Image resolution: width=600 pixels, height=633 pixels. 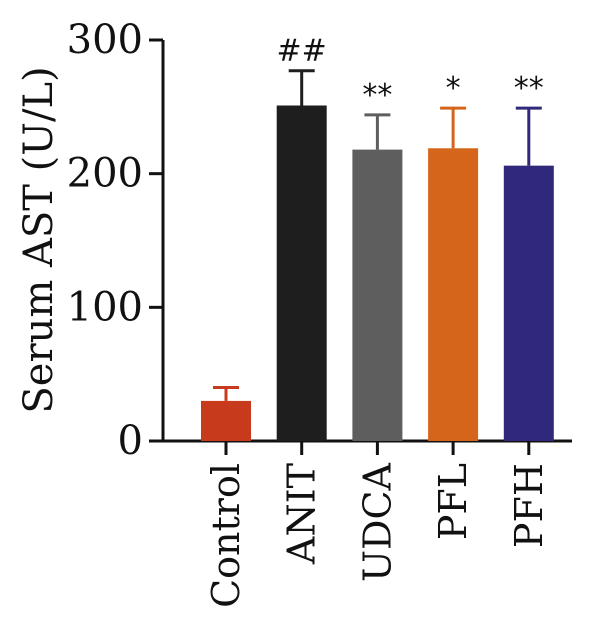 What do you see at coordinates (453, 501) in the screenshot?
I see `x-tick-label: PFL` at bounding box center [453, 501].